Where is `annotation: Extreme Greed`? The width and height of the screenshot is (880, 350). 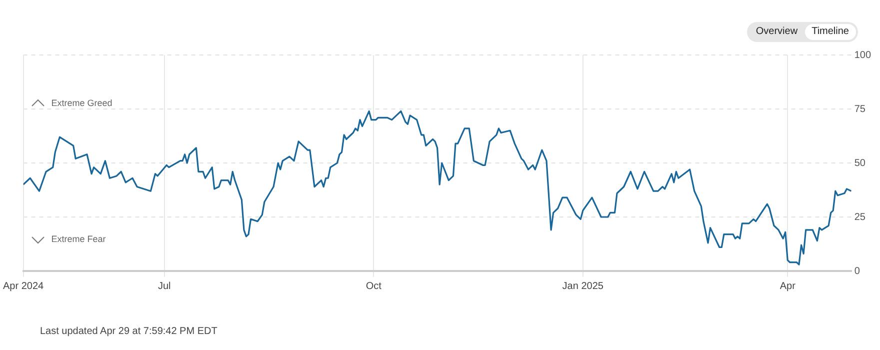
annotation: Extreme Greed is located at coordinates (81, 103).